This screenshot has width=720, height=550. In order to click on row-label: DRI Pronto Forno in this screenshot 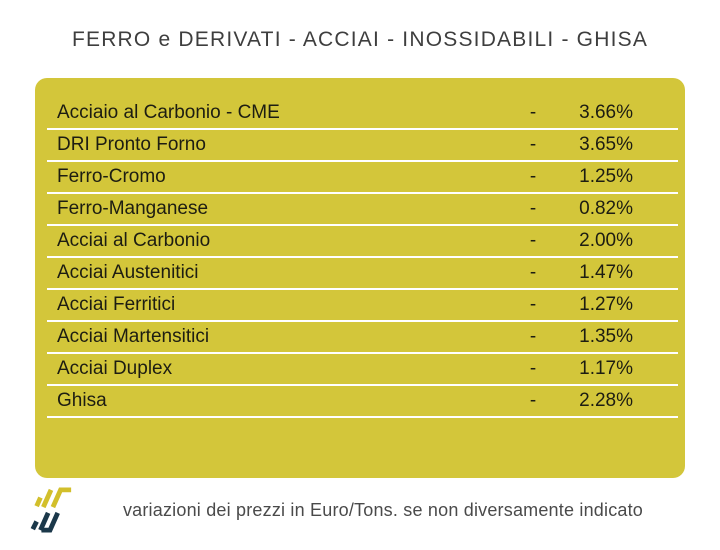, I will do `click(131, 144)`.